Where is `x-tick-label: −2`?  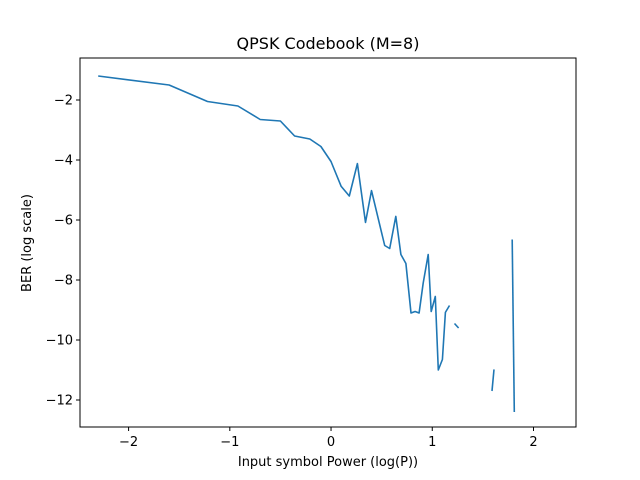
x-tick-label: −2 is located at coordinates (128, 442).